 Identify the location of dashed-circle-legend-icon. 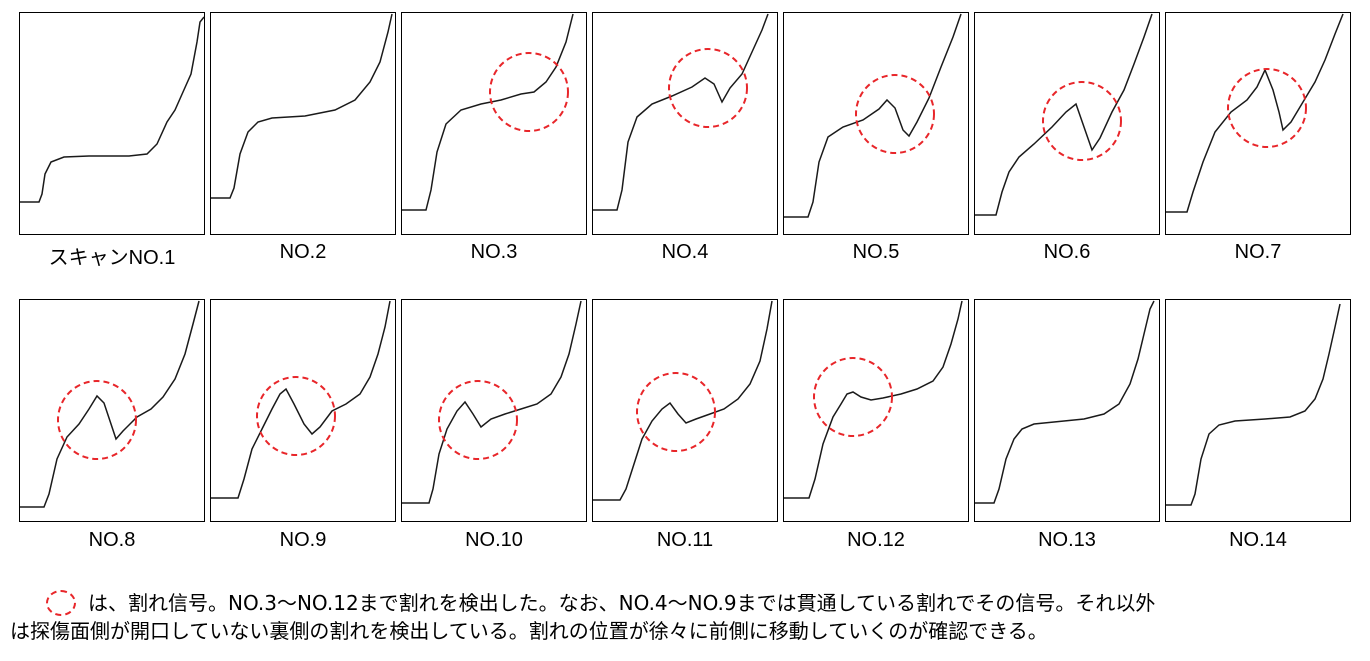
(61, 602).